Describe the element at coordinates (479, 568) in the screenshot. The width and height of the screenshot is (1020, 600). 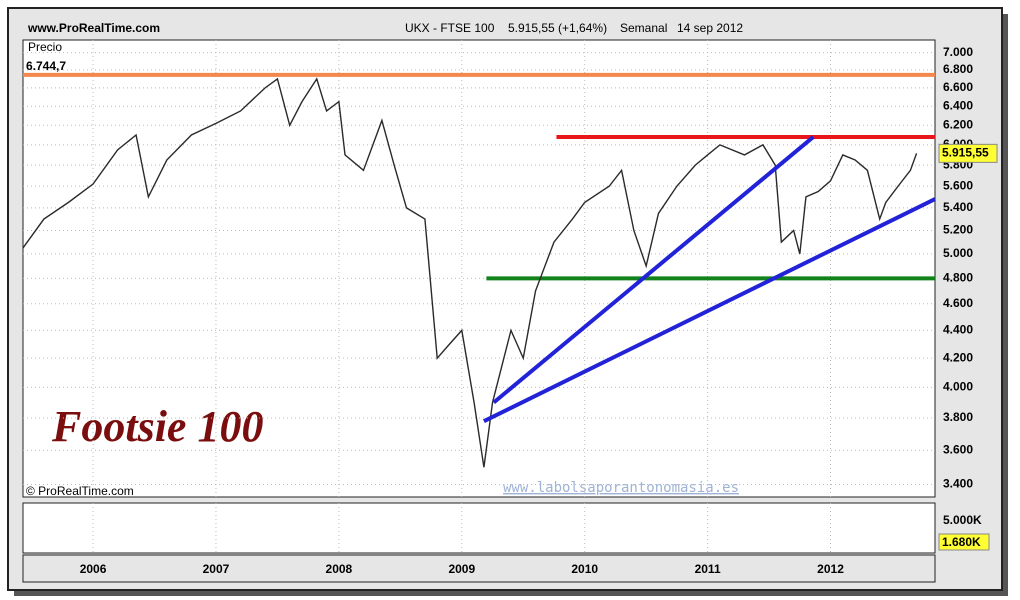
I see `time-axis` at that location.